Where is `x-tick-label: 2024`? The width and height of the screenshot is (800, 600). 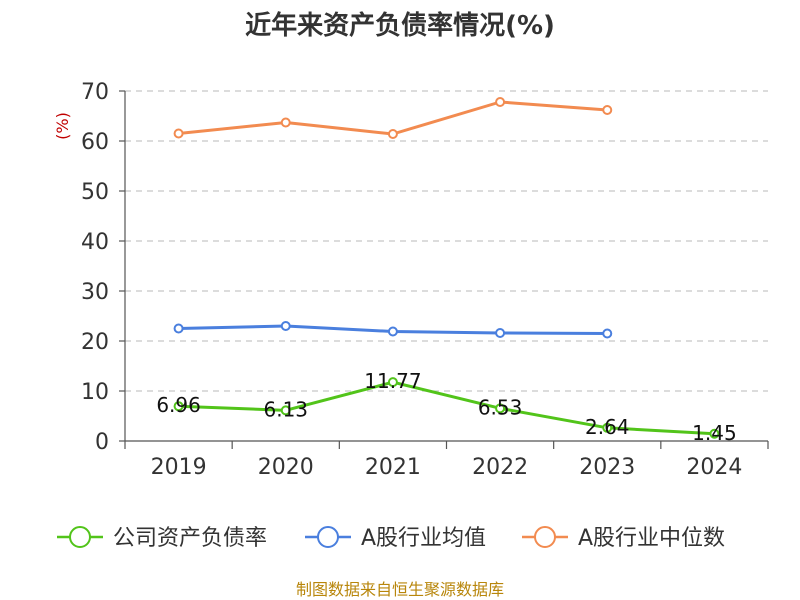 x-tick-label: 2024 is located at coordinates (714, 467).